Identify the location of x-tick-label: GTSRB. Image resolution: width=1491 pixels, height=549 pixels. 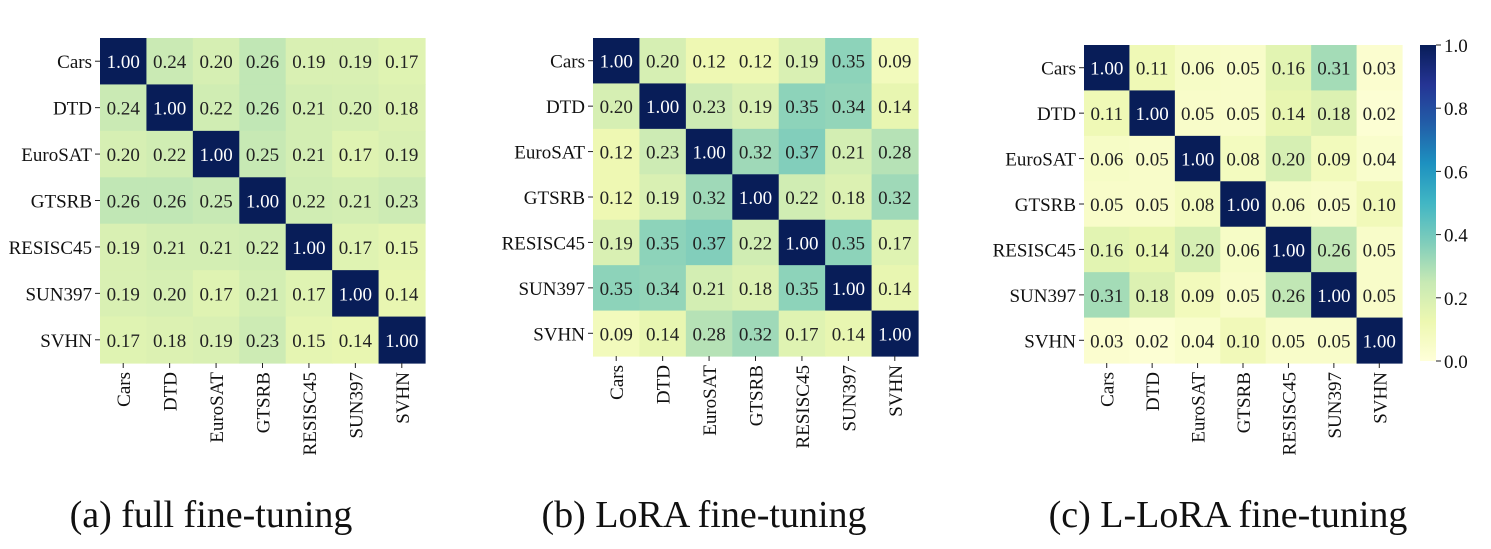
(1244, 402).